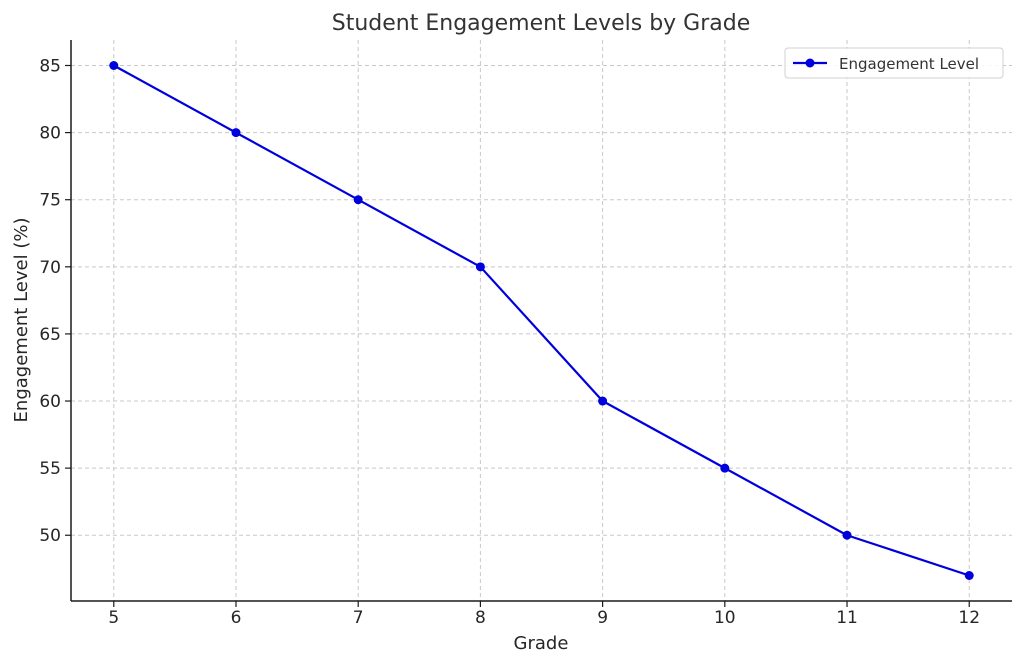 The height and width of the screenshot is (666, 1024). Describe the element at coordinates (50, 268) in the screenshot. I see `y-tick-label: 70` at that location.